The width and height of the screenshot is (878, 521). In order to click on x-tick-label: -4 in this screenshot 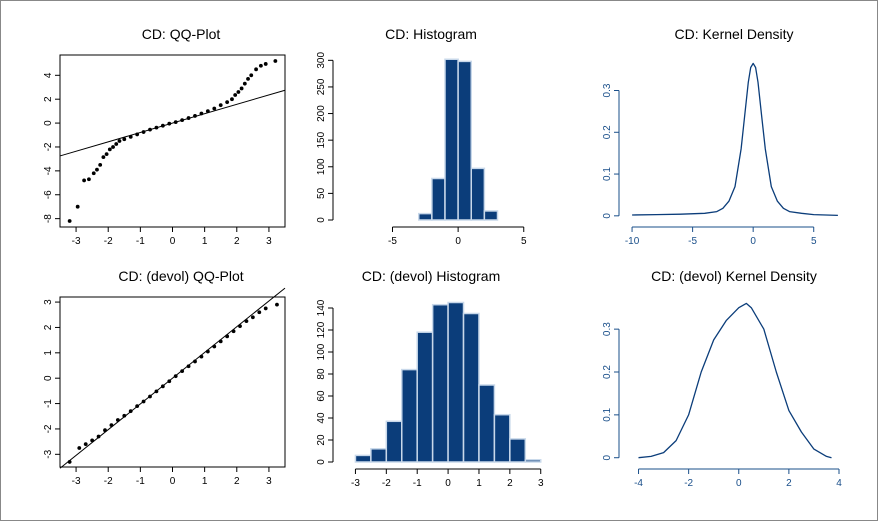, I will do `click(638, 483)`.